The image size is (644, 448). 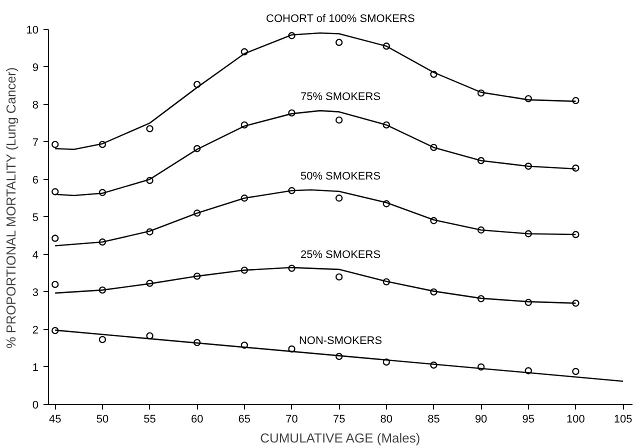 What do you see at coordinates (340, 19) in the screenshot?
I see `series-label: COHORT of 100% SMOKERS` at bounding box center [340, 19].